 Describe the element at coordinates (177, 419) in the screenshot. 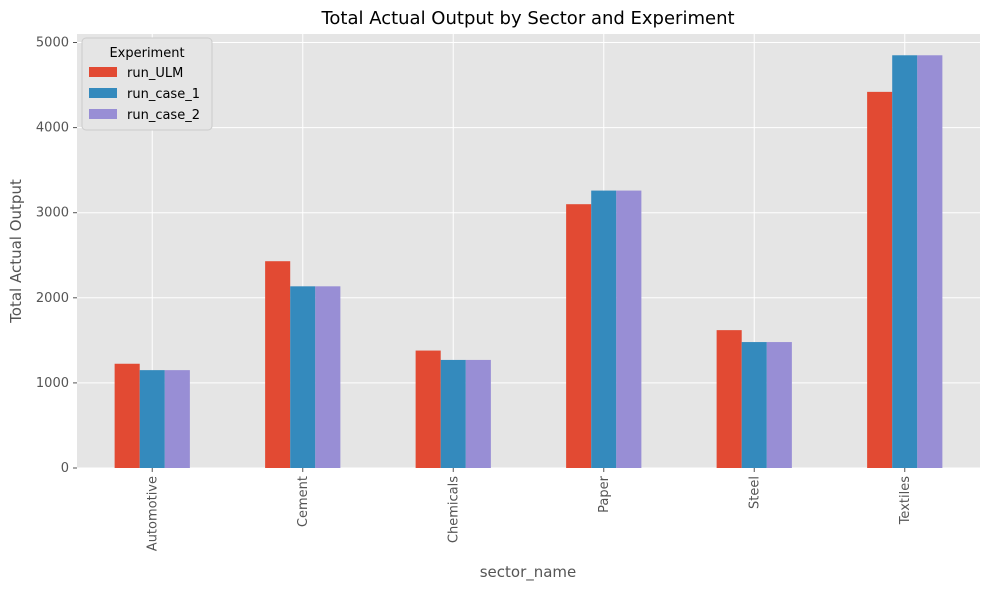

I see `bar-run_case_2-automotive` at that location.